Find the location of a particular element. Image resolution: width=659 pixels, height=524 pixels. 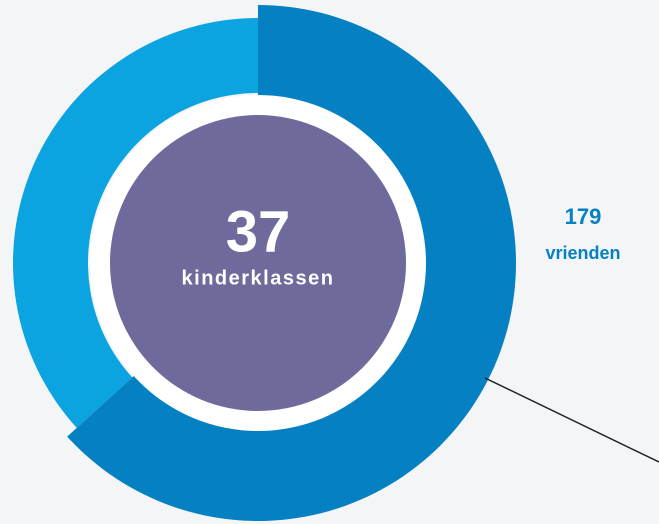

center-value: 37 is located at coordinates (258, 231).